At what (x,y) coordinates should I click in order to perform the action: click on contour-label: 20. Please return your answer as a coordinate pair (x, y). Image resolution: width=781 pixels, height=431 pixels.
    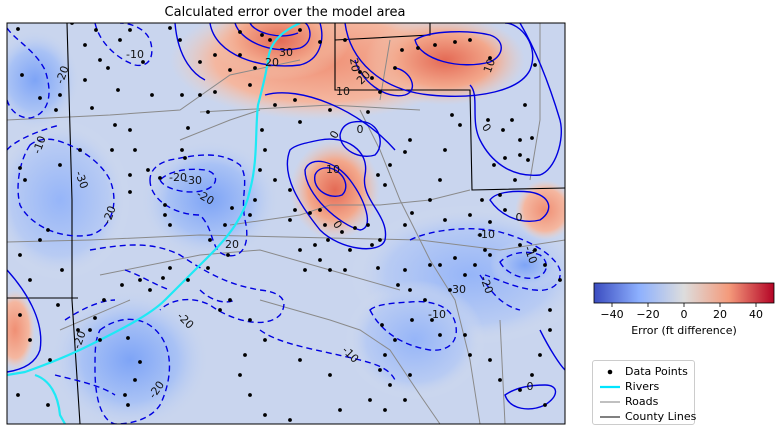
    Looking at the image, I should click on (354, 65).